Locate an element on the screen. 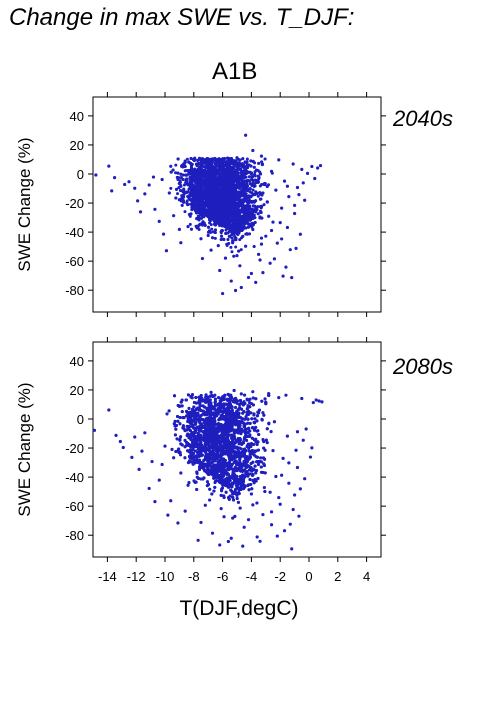 This screenshot has width=501, height=709. page-title: Change in max SWE vs. T_DJF: is located at coordinates (182, 17).